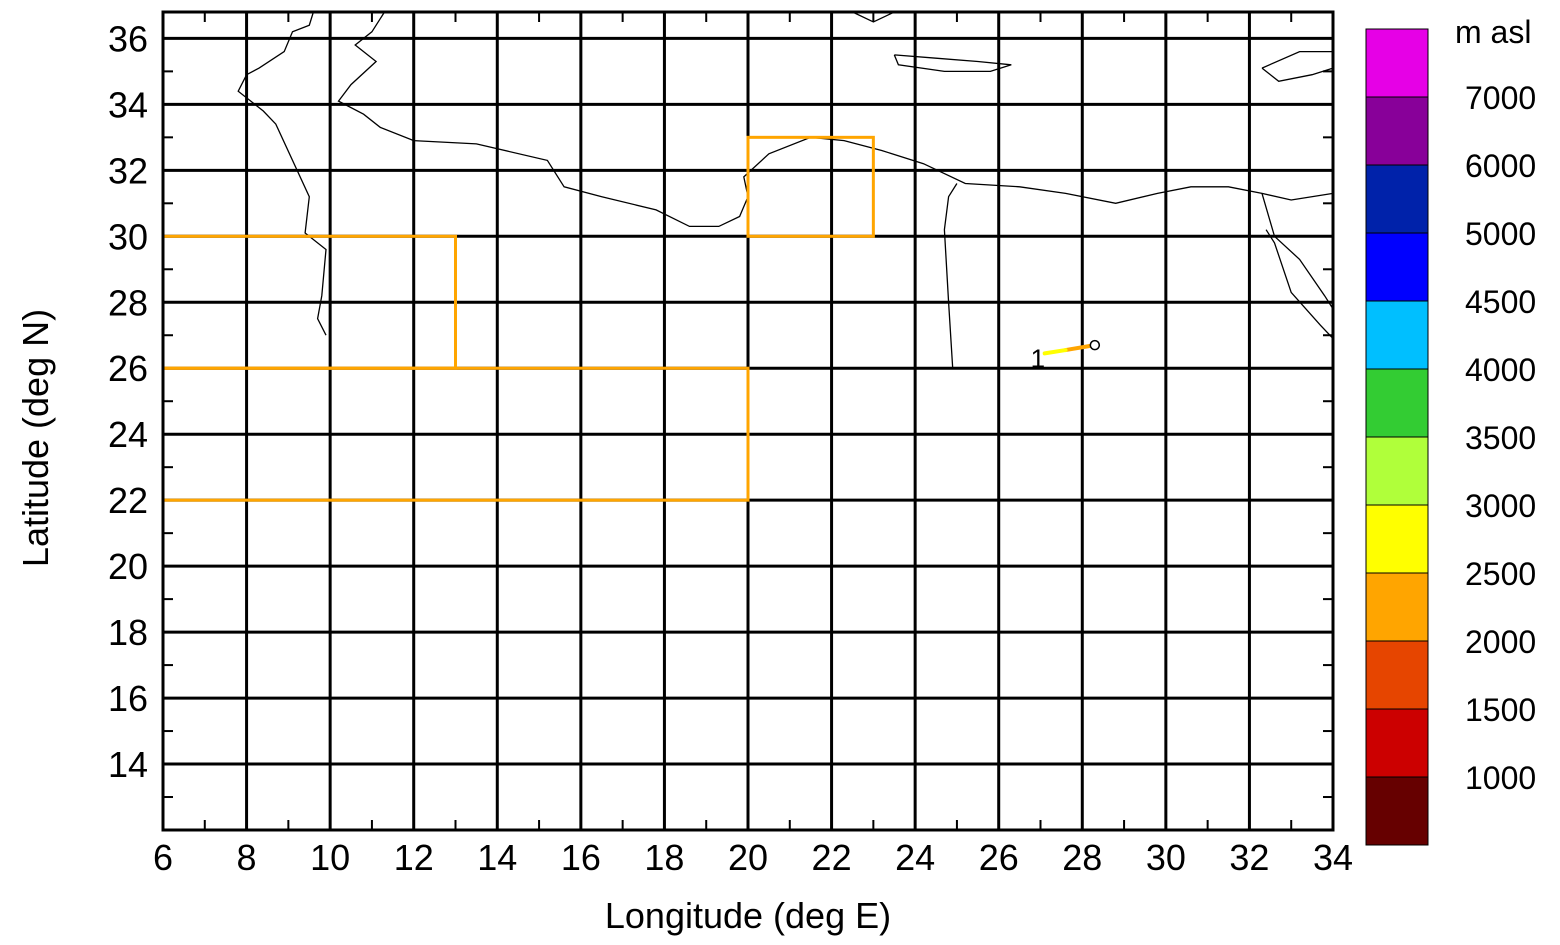  What do you see at coordinates (128, 236) in the screenshot?
I see `y-tick-label: 30` at bounding box center [128, 236].